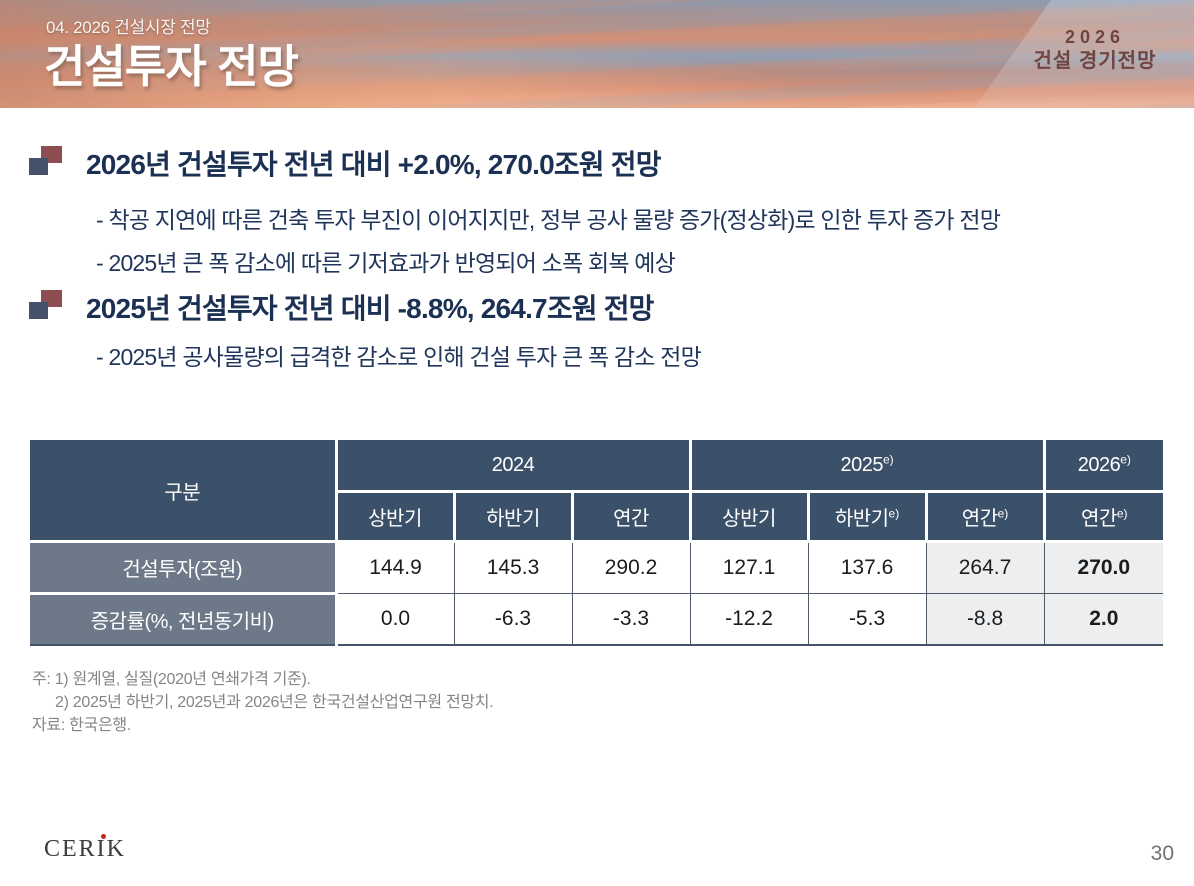 The width and height of the screenshot is (1194, 886). What do you see at coordinates (1095, 37) in the screenshot?
I see `report-logo-year: 2026` at bounding box center [1095, 37].